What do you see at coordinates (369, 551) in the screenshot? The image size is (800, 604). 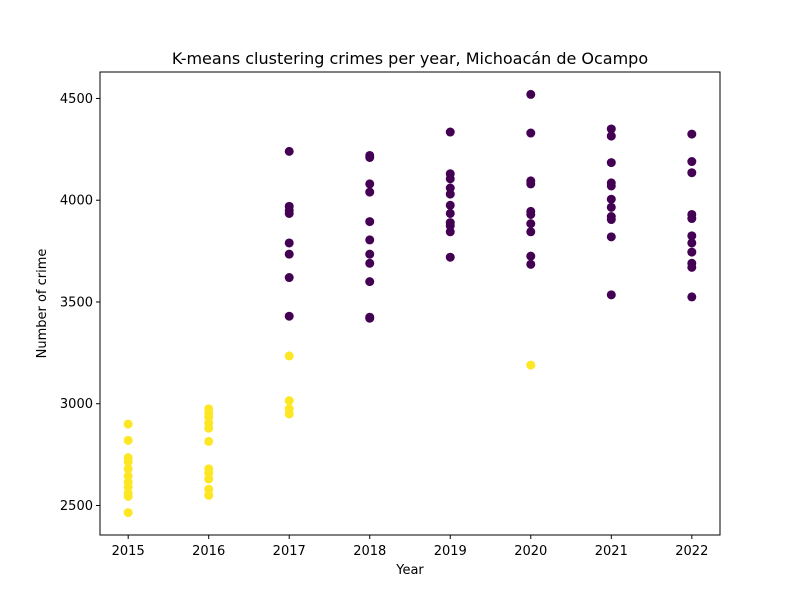 I see `x-tick-label: 2018` at bounding box center [369, 551].